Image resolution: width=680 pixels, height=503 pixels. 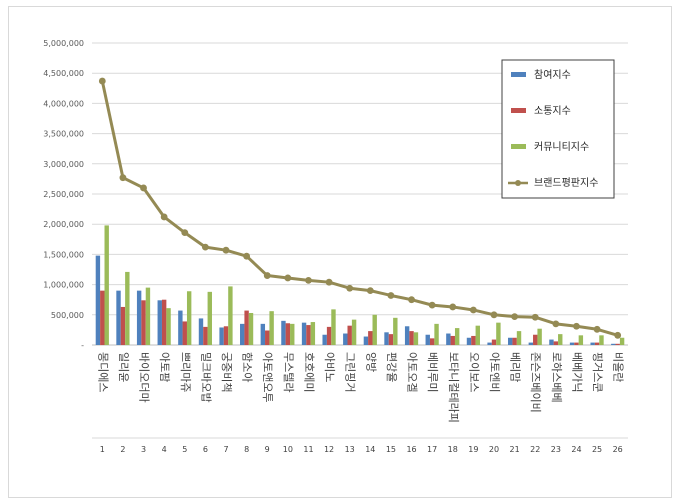 What do you see at coordinates (473, 449) in the screenshot?
I see `x-rank-label: 19` at bounding box center [473, 449].